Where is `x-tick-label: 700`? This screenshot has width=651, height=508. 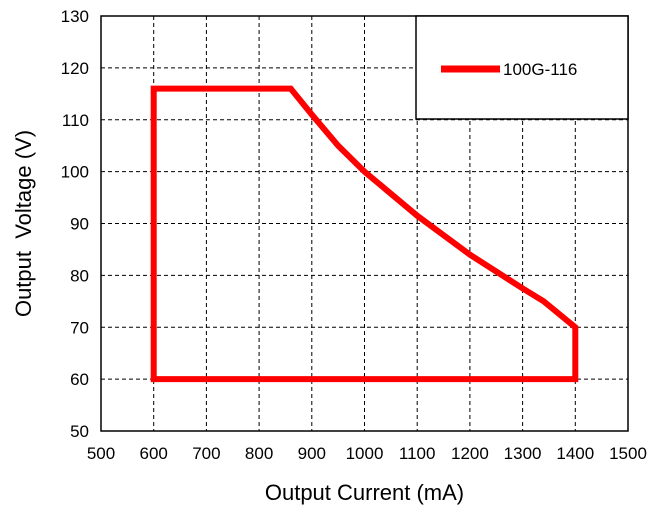 x-tick-label: 700 is located at coordinates (206, 453).